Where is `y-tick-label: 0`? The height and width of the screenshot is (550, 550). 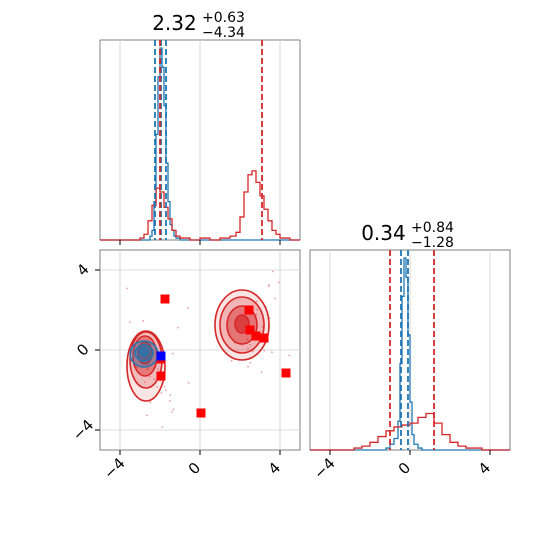
y-tick-label: 0 is located at coordinates (82, 349).